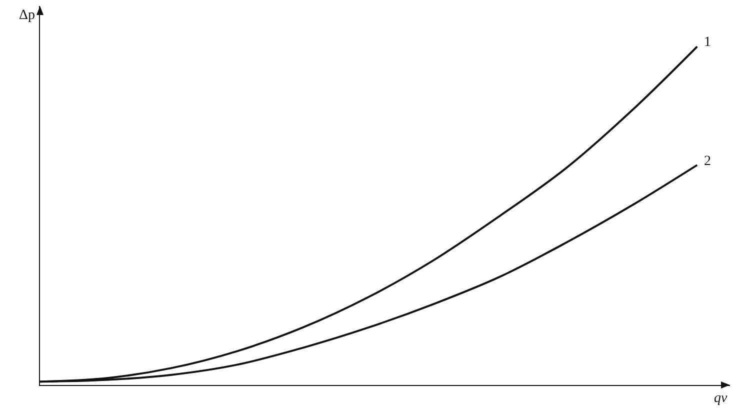 The width and height of the screenshot is (738, 411). What do you see at coordinates (707, 161) in the screenshot?
I see `series-label: 2` at bounding box center [707, 161].